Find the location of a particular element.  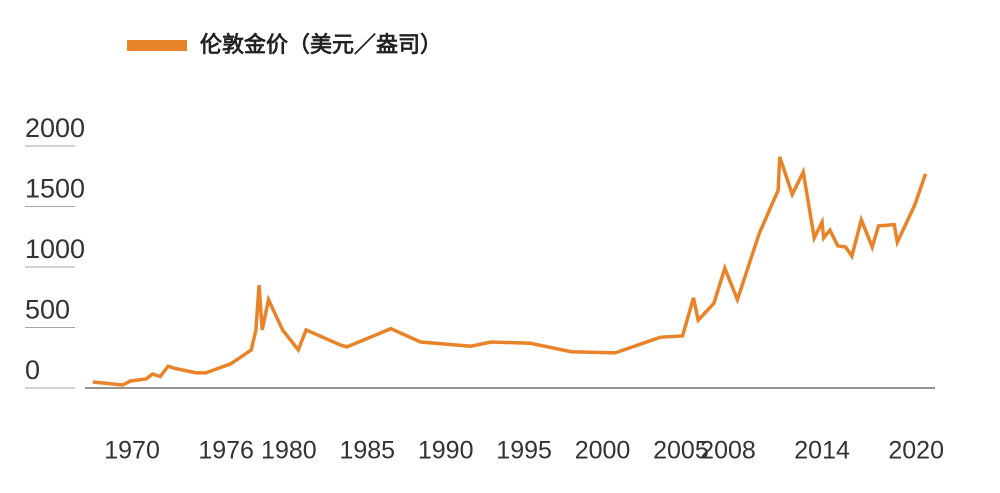

y-tick-label: 1500 is located at coordinates (55, 189).